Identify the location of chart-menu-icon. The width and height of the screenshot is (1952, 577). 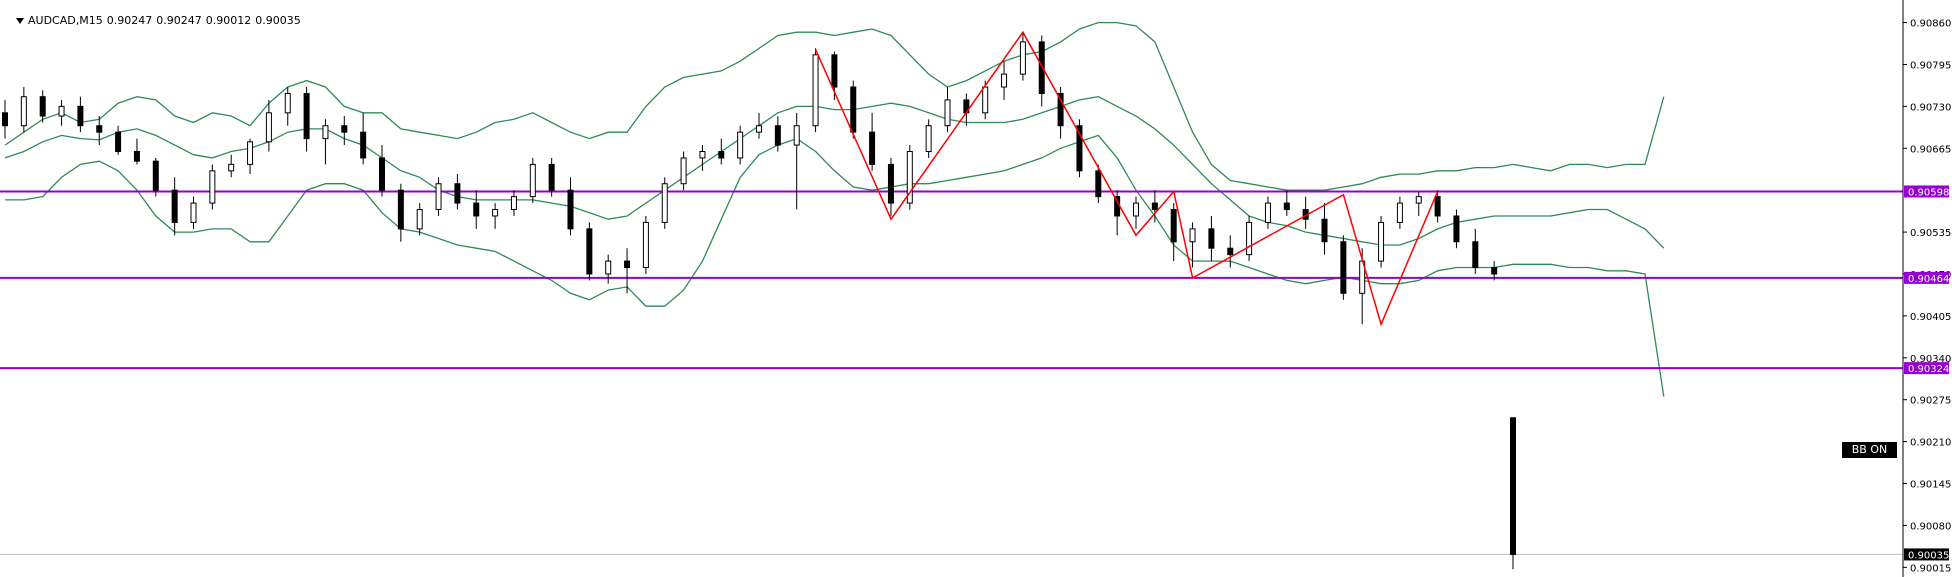
(20, 21).